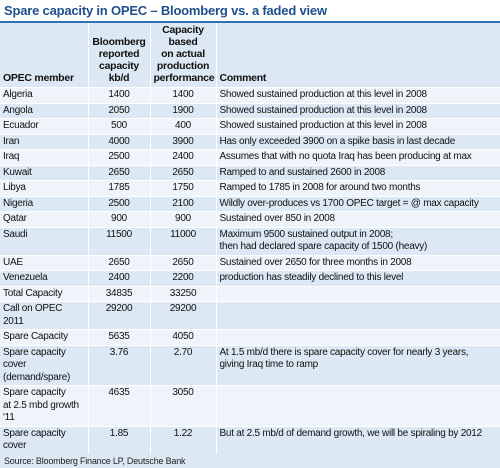  Describe the element at coordinates (182, 240) in the screenshot. I see `table-cell: 11000` at that location.